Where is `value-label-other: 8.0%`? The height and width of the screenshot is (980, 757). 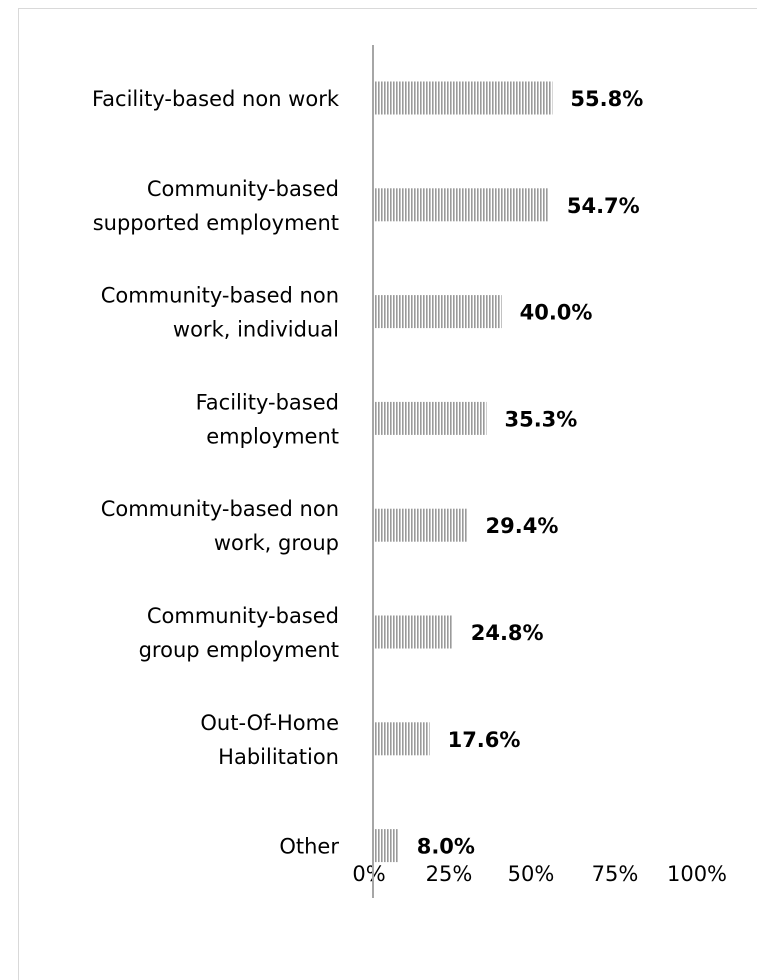
value-label-other: 8.0% is located at coordinates (446, 847).